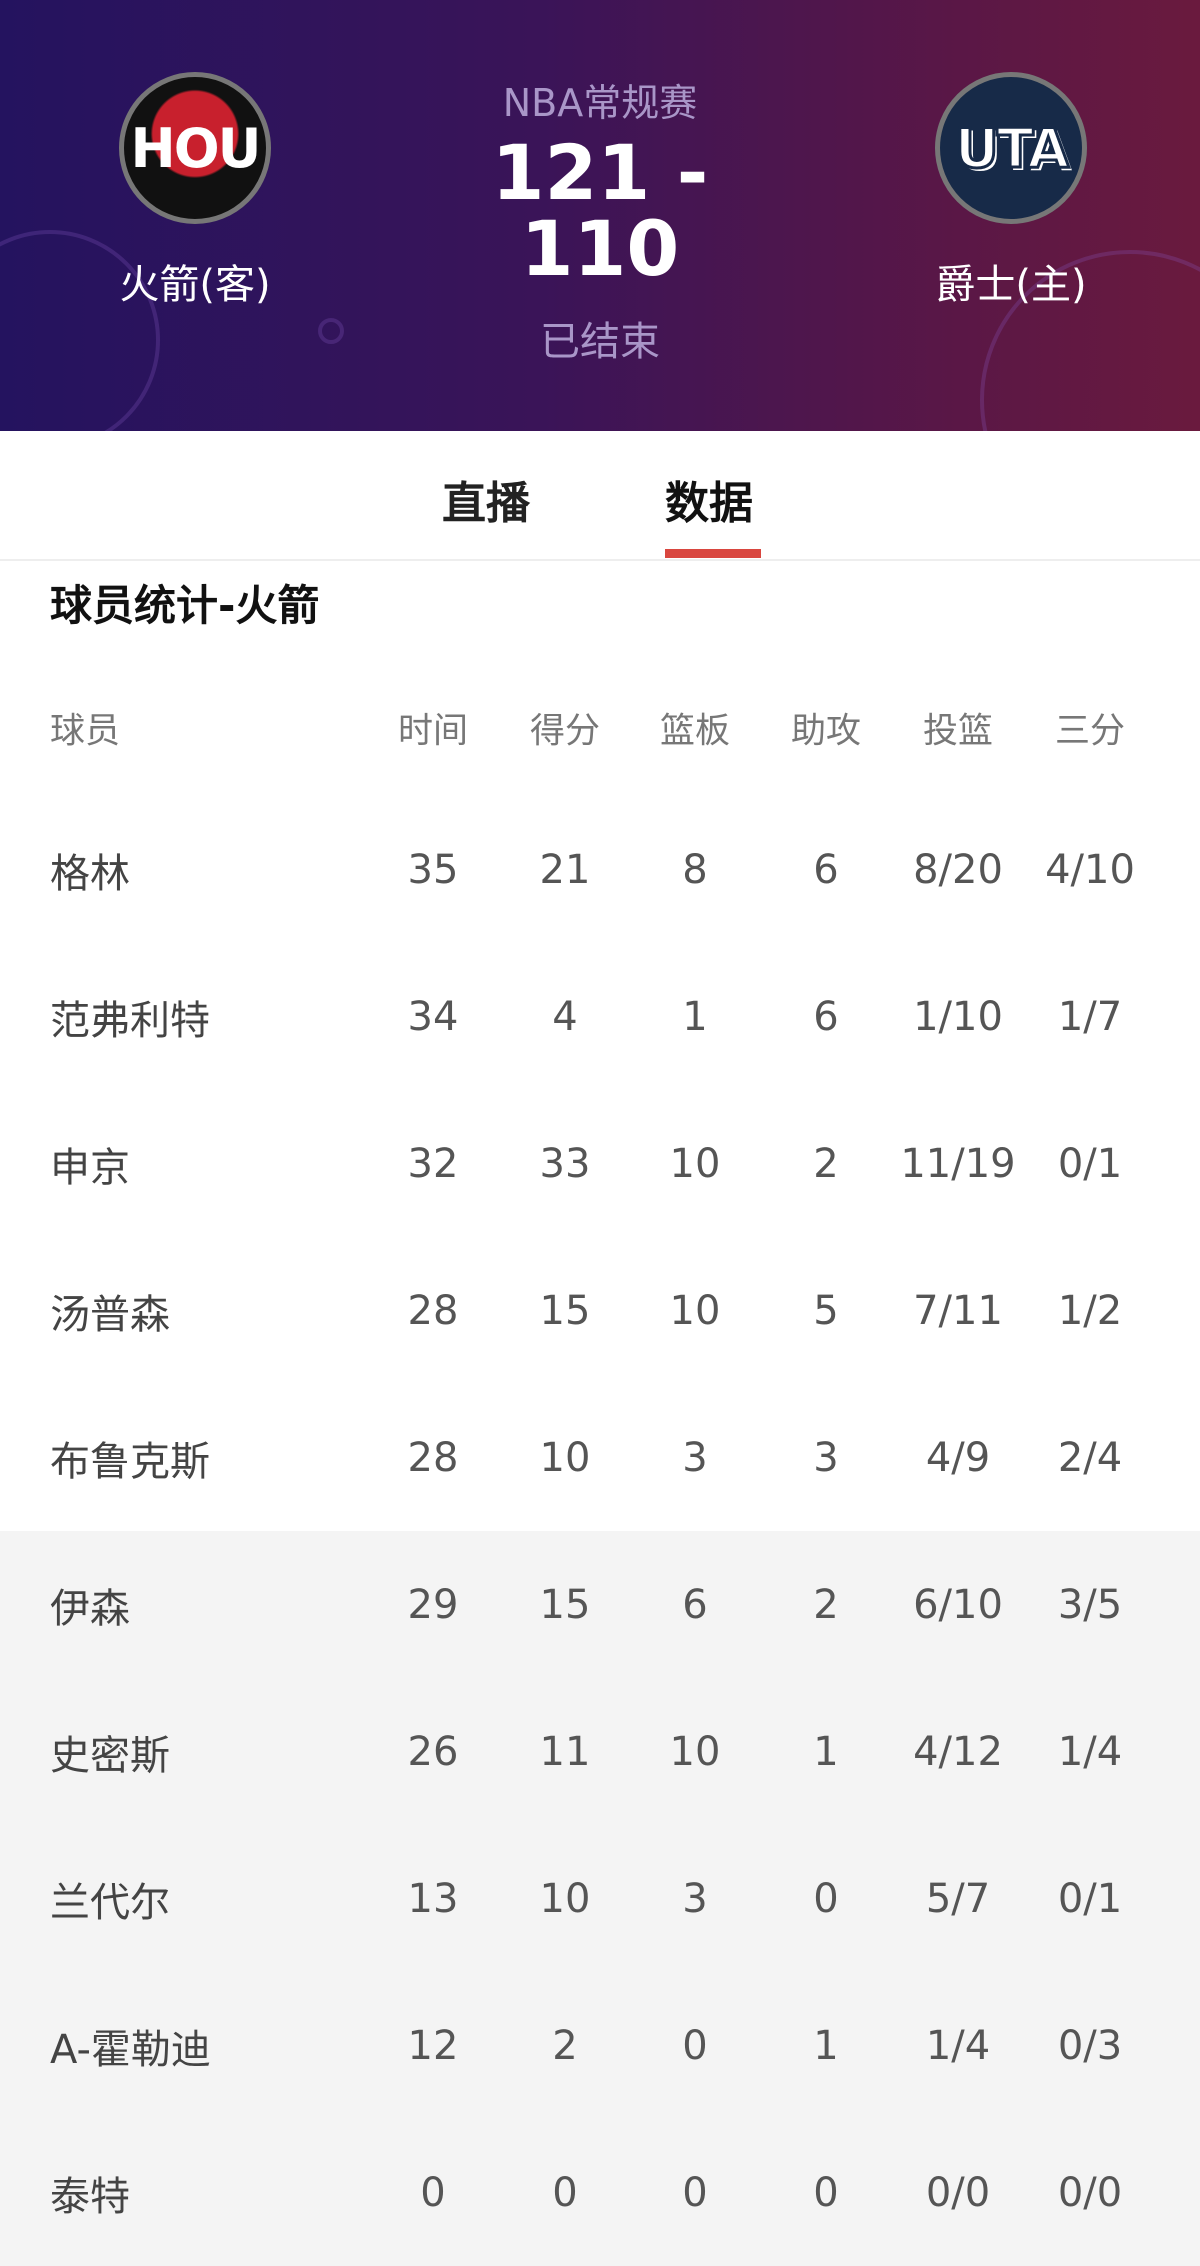 The height and width of the screenshot is (2266, 1200). I want to click on player-name: 兰代尔, so click(110, 1902).